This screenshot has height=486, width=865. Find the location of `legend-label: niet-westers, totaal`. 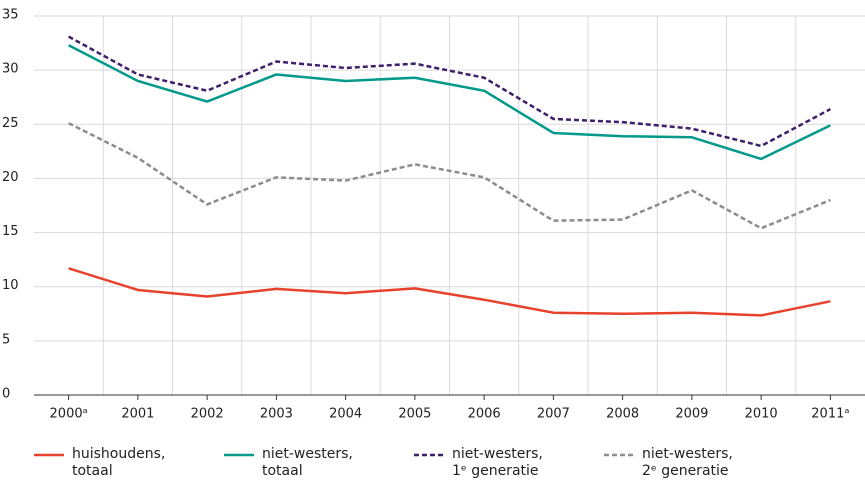

legend-label: niet-westers, totaal is located at coordinates (307, 462).